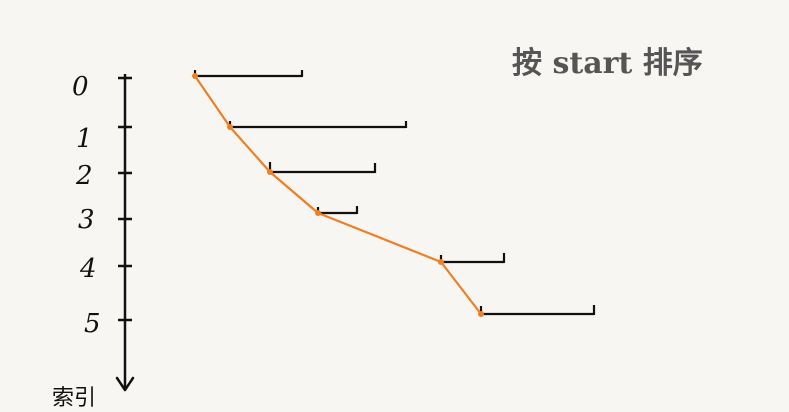  Describe the element at coordinates (84, 176) in the screenshot. I see `index-label-2: 2` at that location.